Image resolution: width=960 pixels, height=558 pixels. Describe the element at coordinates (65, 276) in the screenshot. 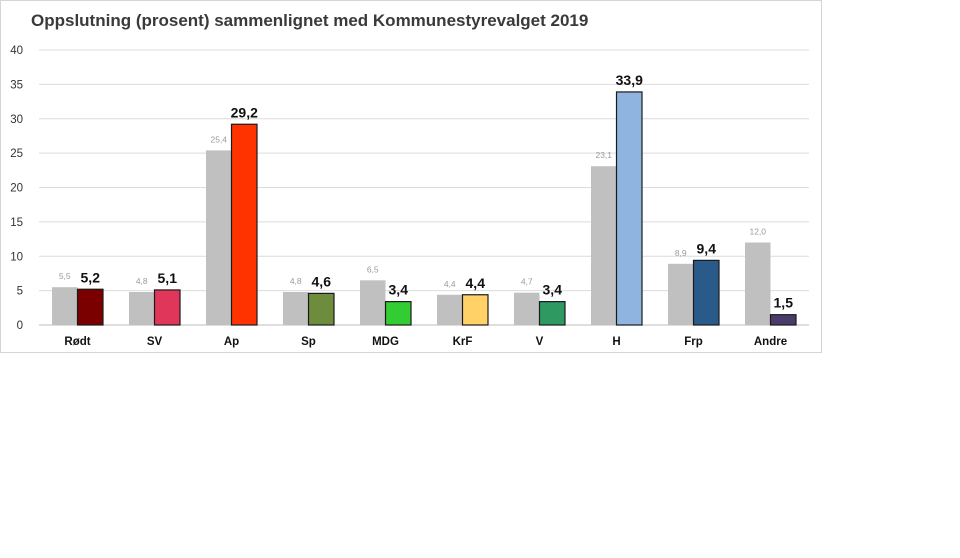

I see `data-label-2019: 5,5` at that location.